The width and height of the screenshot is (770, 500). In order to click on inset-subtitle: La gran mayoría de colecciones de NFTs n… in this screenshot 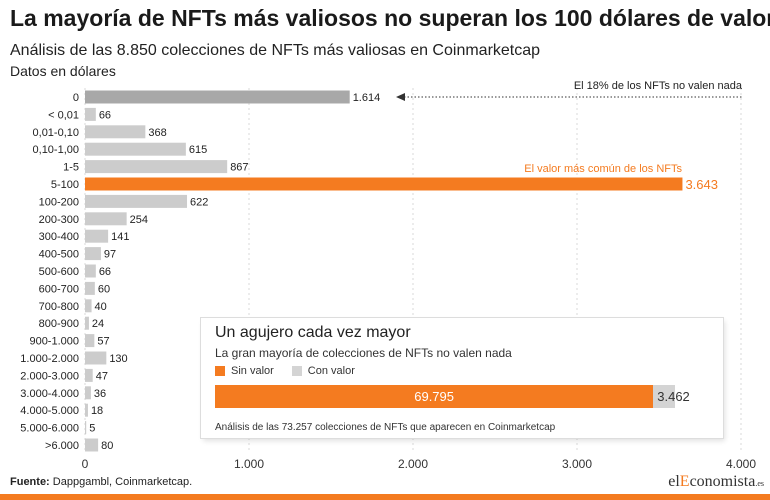, I will do `click(363, 353)`.